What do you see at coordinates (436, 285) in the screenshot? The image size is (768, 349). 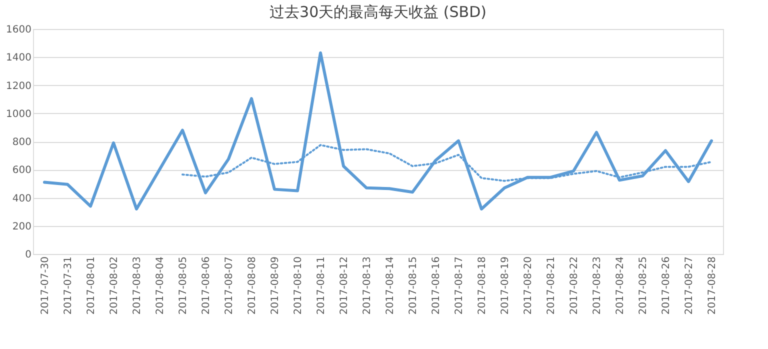 I see `x-tick-label: 2017-08-16` at bounding box center [436, 285].